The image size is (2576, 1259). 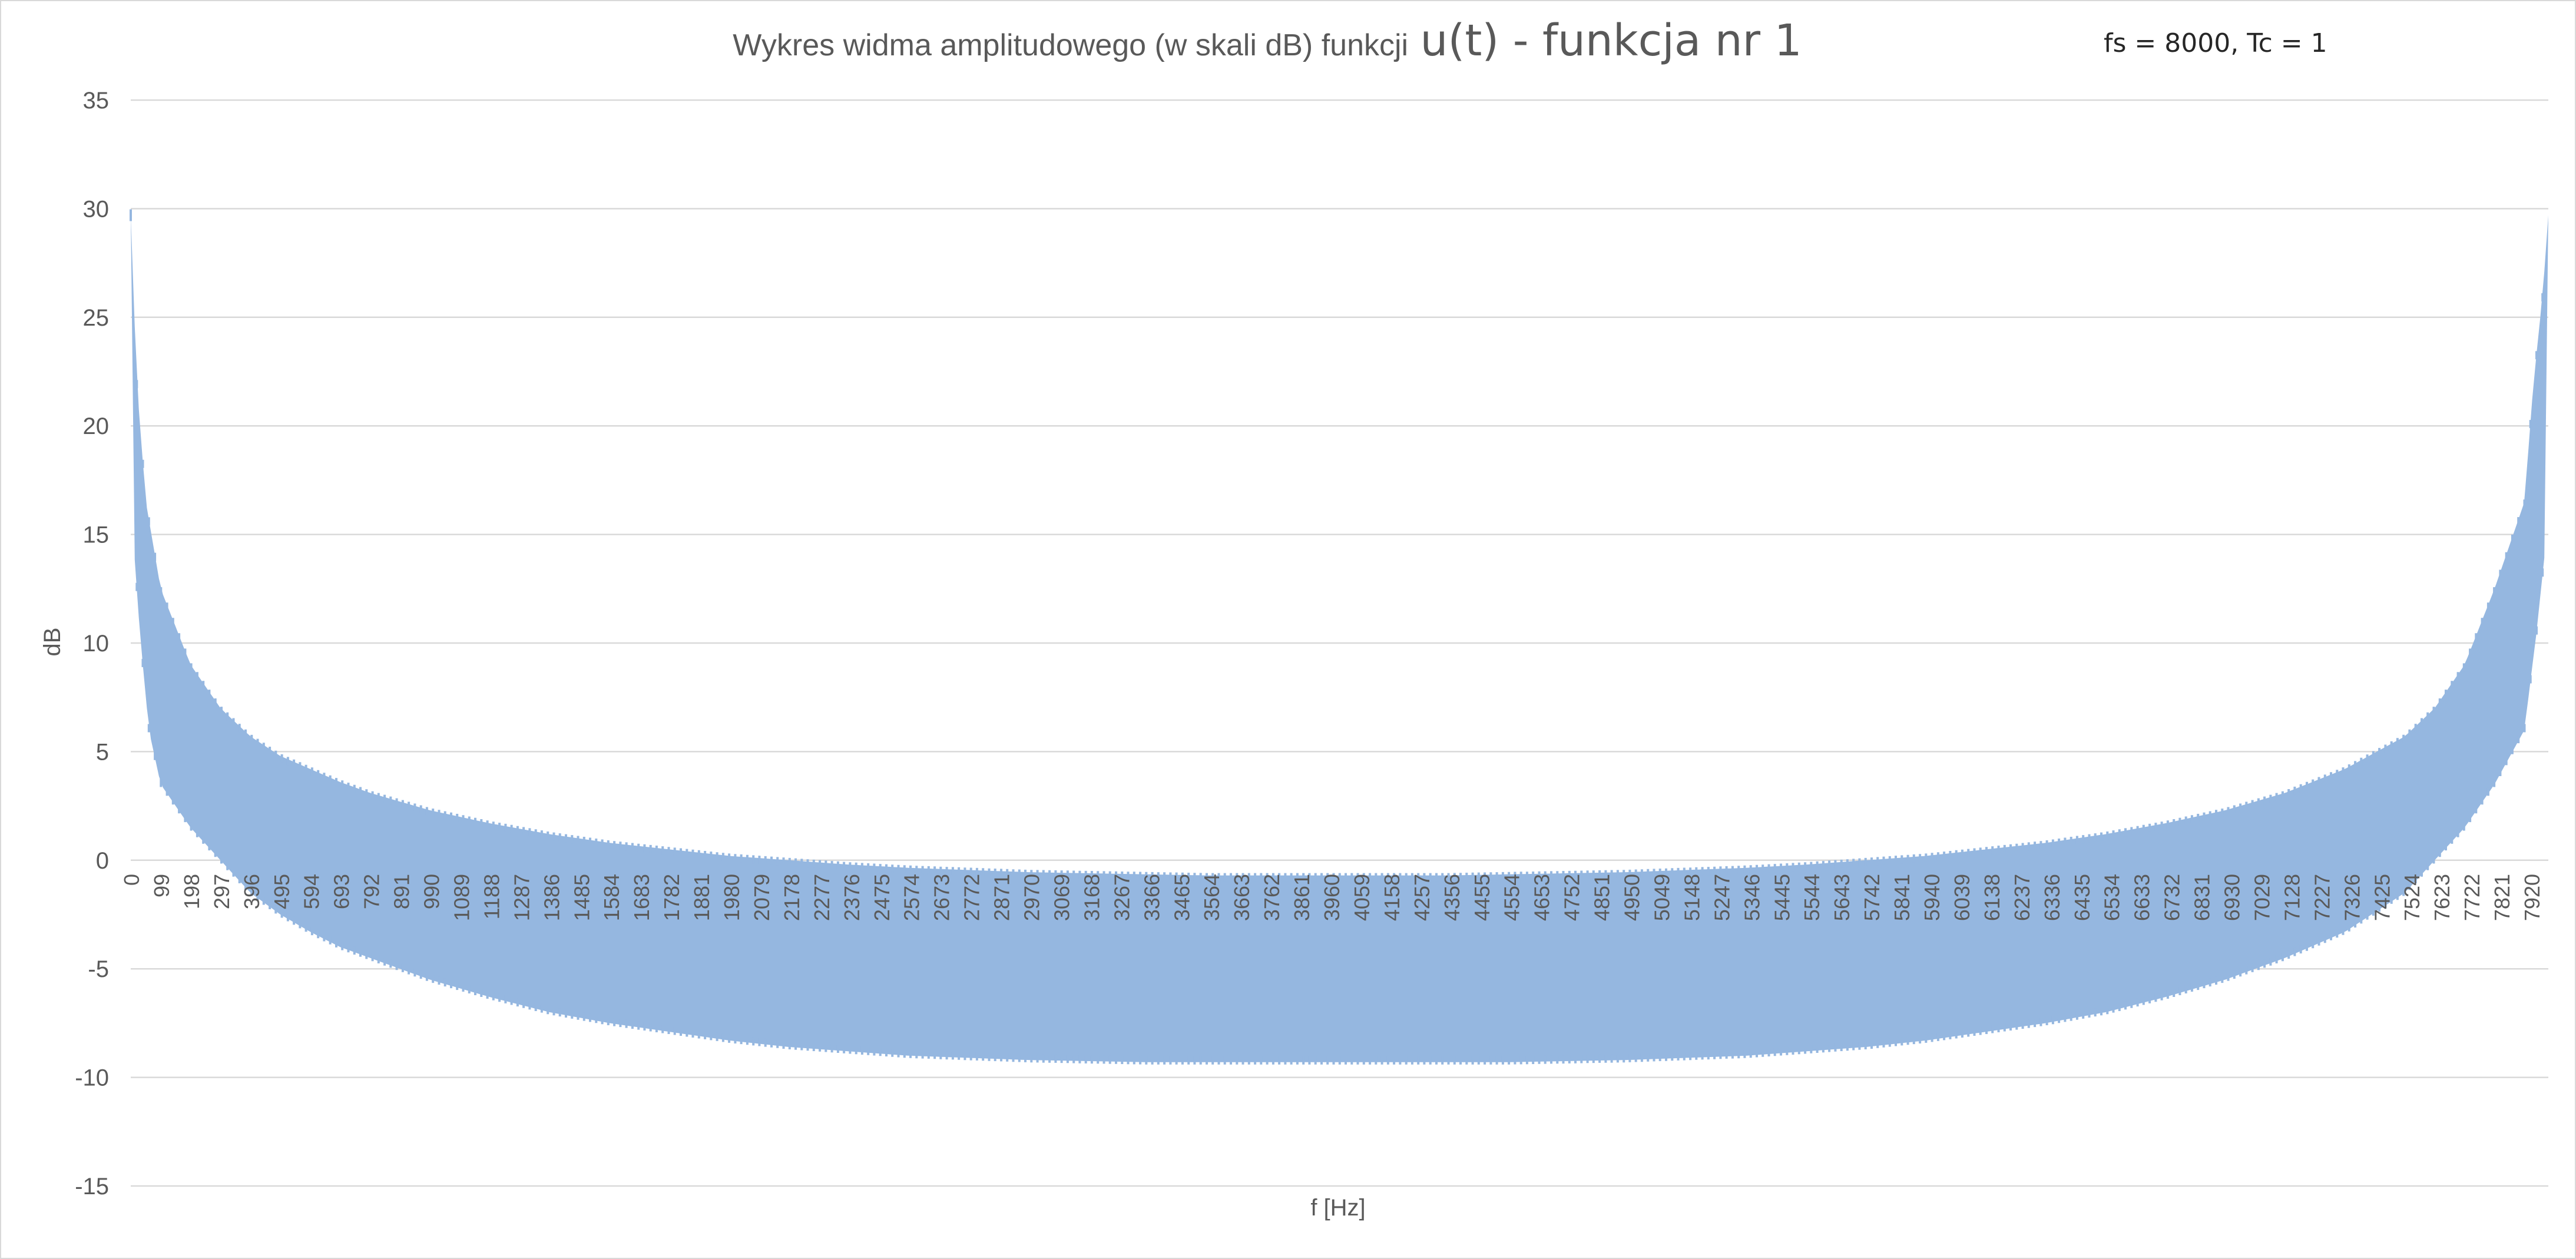 What do you see at coordinates (1932, 898) in the screenshot?
I see `x-tick-label: 5940` at bounding box center [1932, 898].